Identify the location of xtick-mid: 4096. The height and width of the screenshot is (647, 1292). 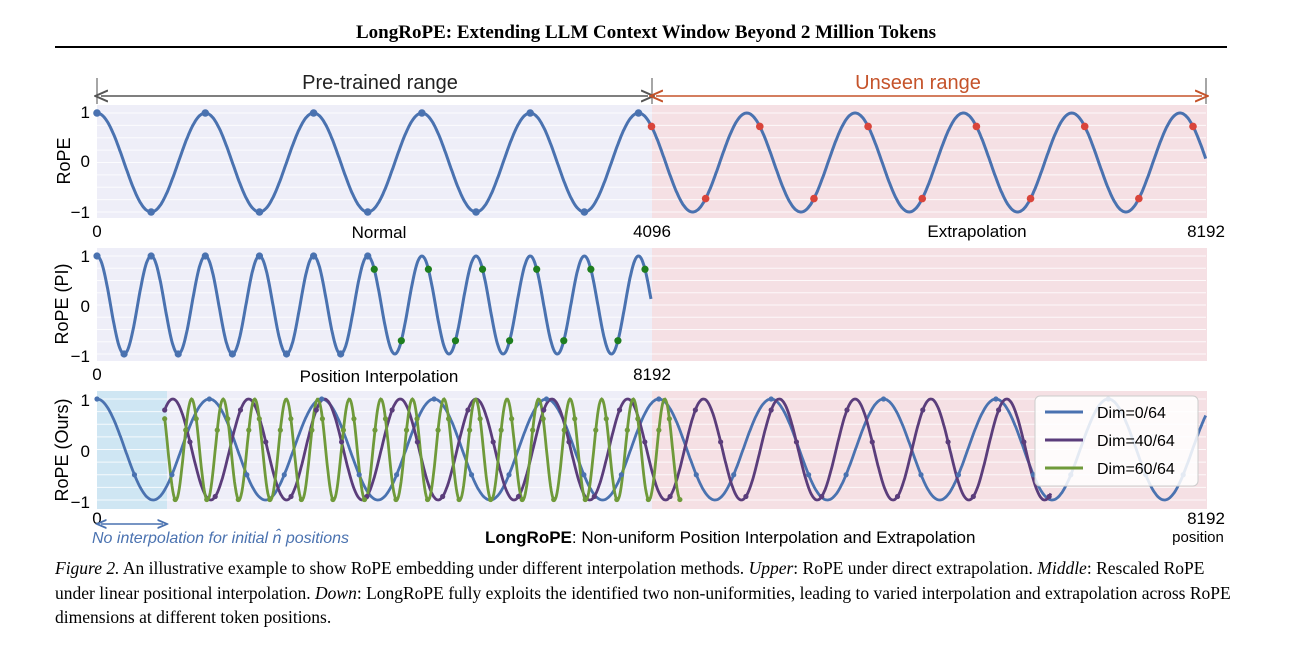
(652, 231).